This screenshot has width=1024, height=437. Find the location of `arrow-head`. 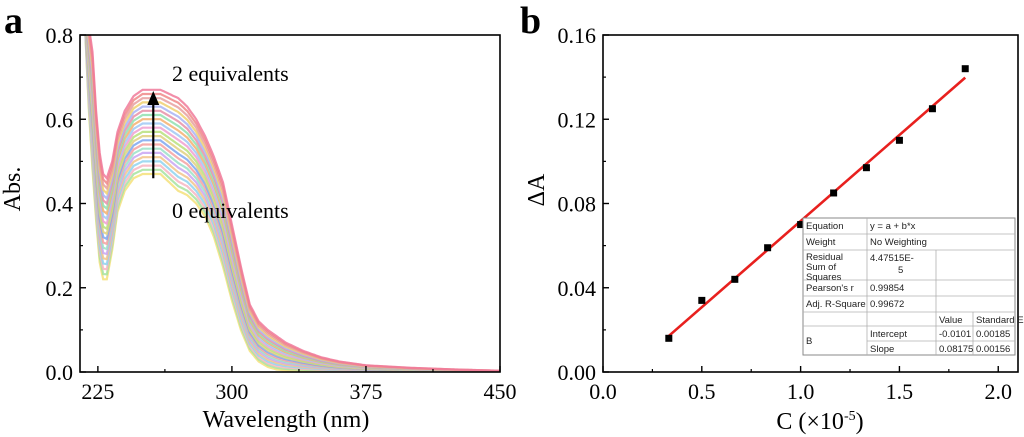

arrow-head is located at coordinates (153, 97).